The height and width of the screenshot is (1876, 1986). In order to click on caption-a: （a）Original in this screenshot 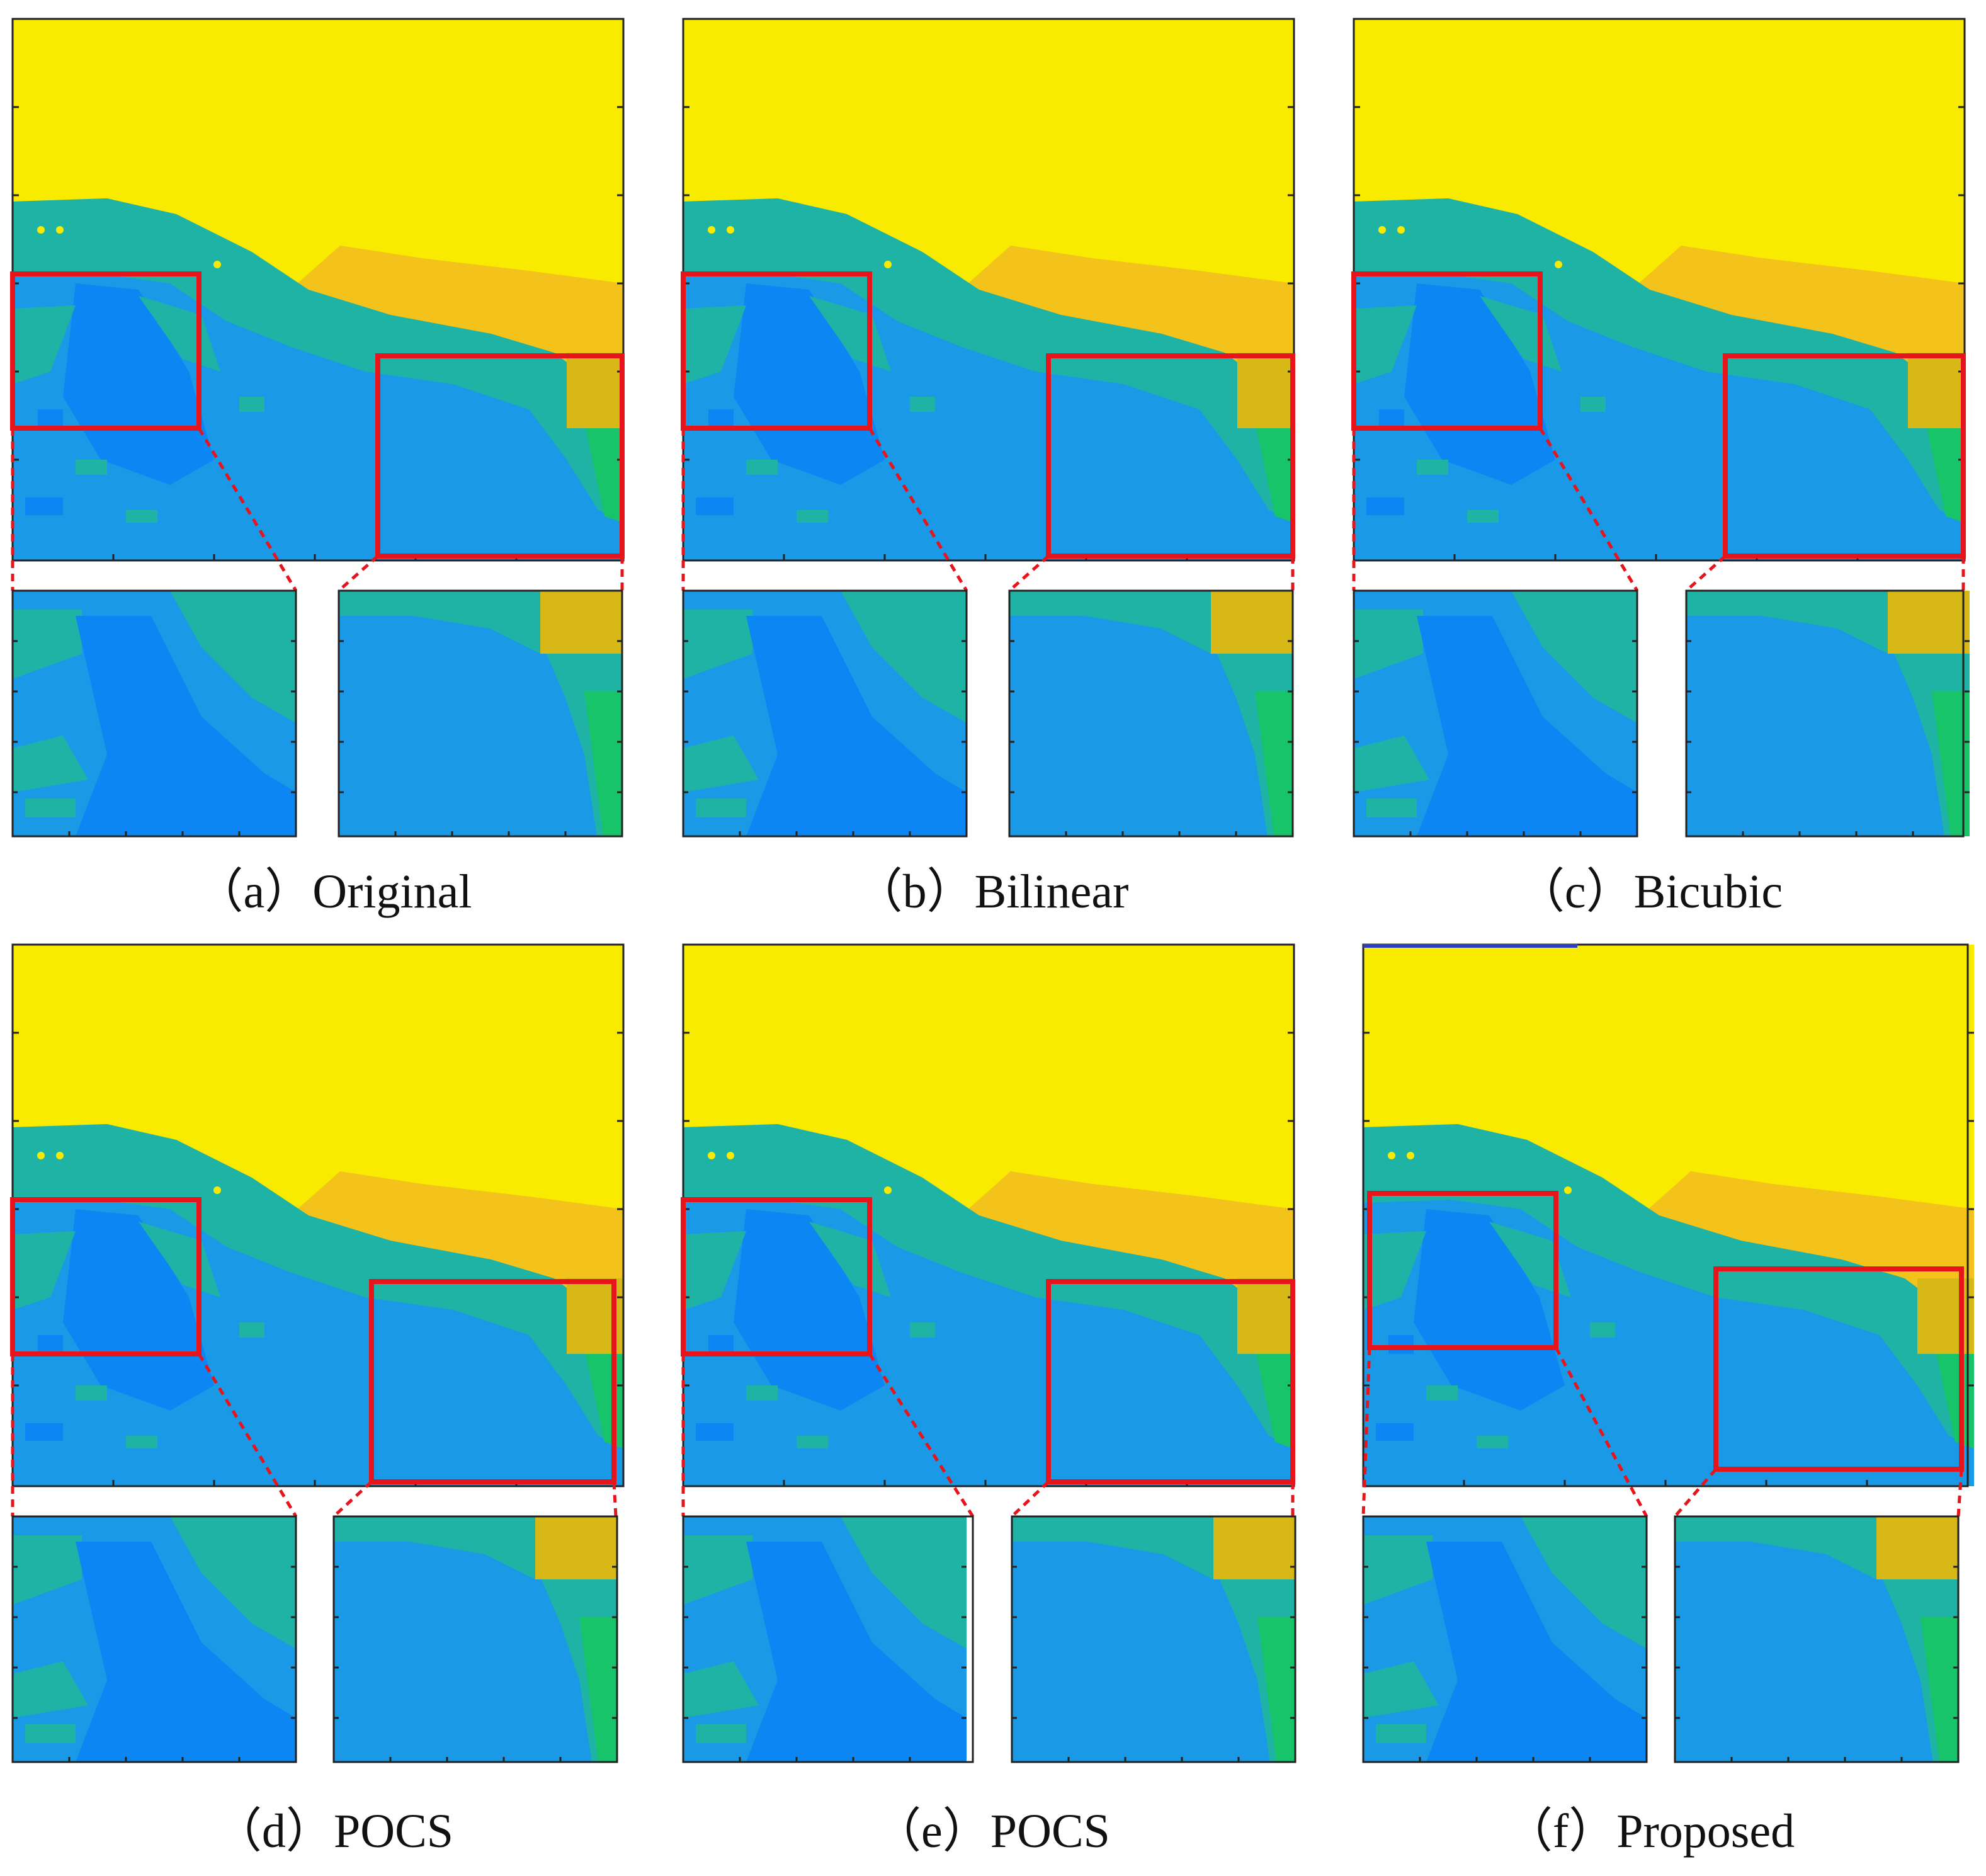, I will do `click(333, 892)`.